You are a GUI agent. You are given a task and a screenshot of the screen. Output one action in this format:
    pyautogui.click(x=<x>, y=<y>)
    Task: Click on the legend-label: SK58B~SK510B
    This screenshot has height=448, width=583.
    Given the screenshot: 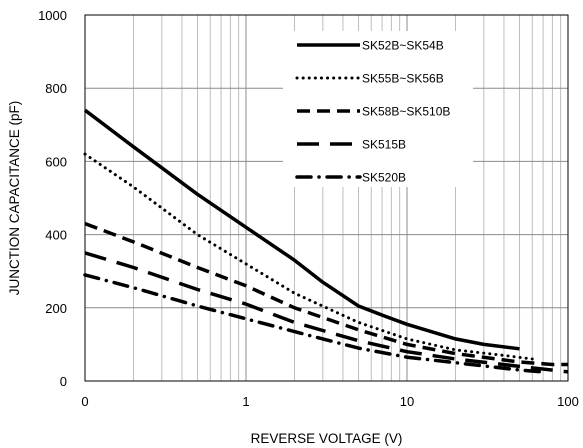 What is the action you would take?
    pyautogui.click(x=406, y=112)
    